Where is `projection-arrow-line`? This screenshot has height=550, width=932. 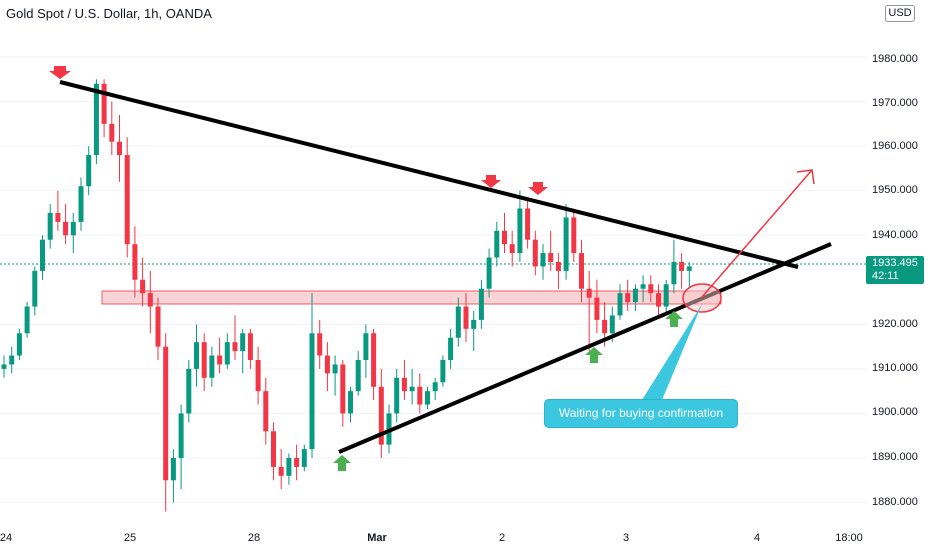 projection-arrow-line is located at coordinates (757, 233).